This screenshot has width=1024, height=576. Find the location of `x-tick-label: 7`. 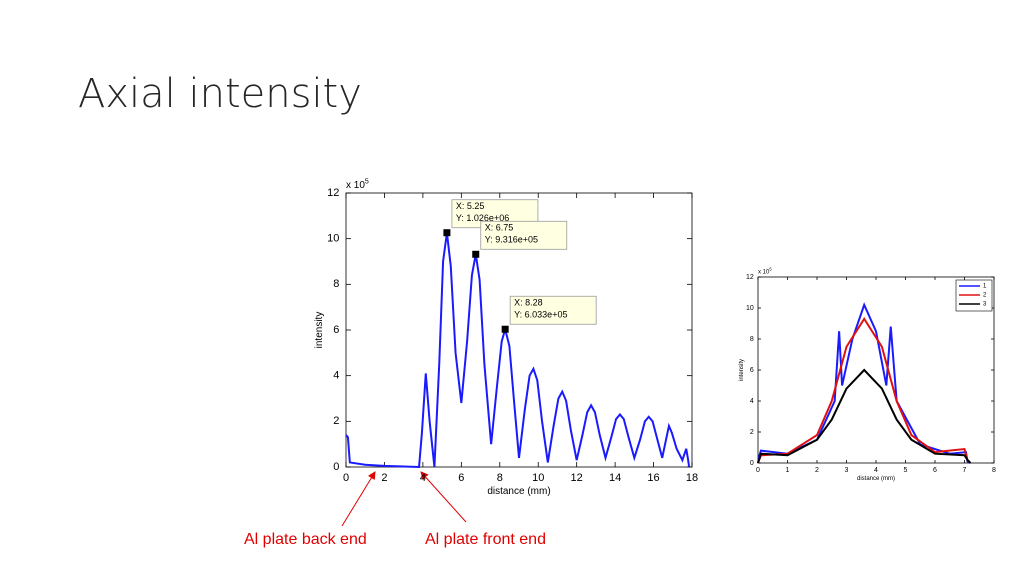

x-tick-label: 7 is located at coordinates (965, 470).